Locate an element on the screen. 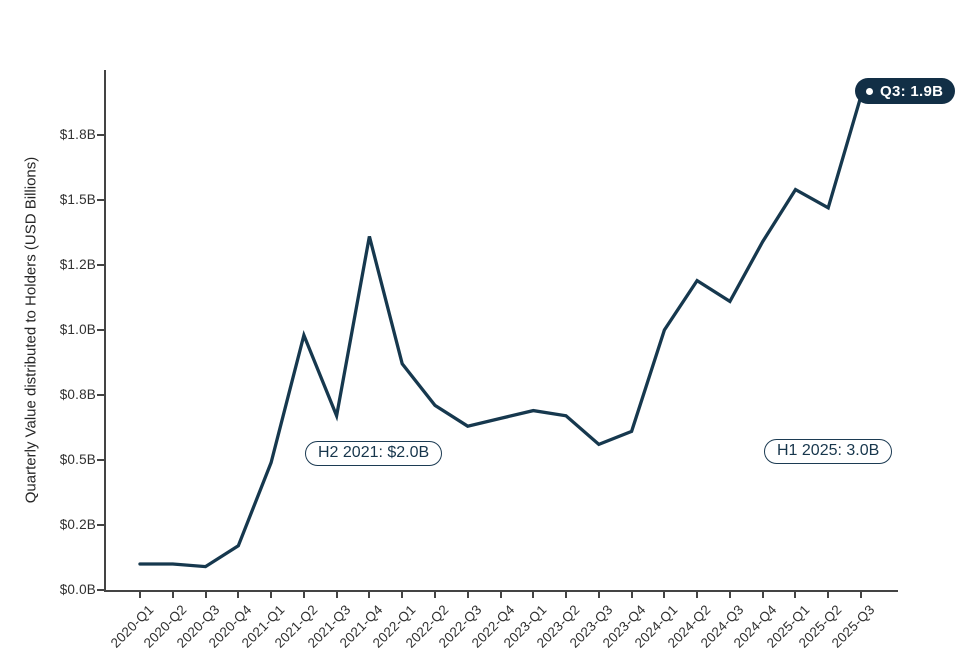 The image size is (958, 666). y-tick-label: $0.5B is located at coordinates (77, 459).